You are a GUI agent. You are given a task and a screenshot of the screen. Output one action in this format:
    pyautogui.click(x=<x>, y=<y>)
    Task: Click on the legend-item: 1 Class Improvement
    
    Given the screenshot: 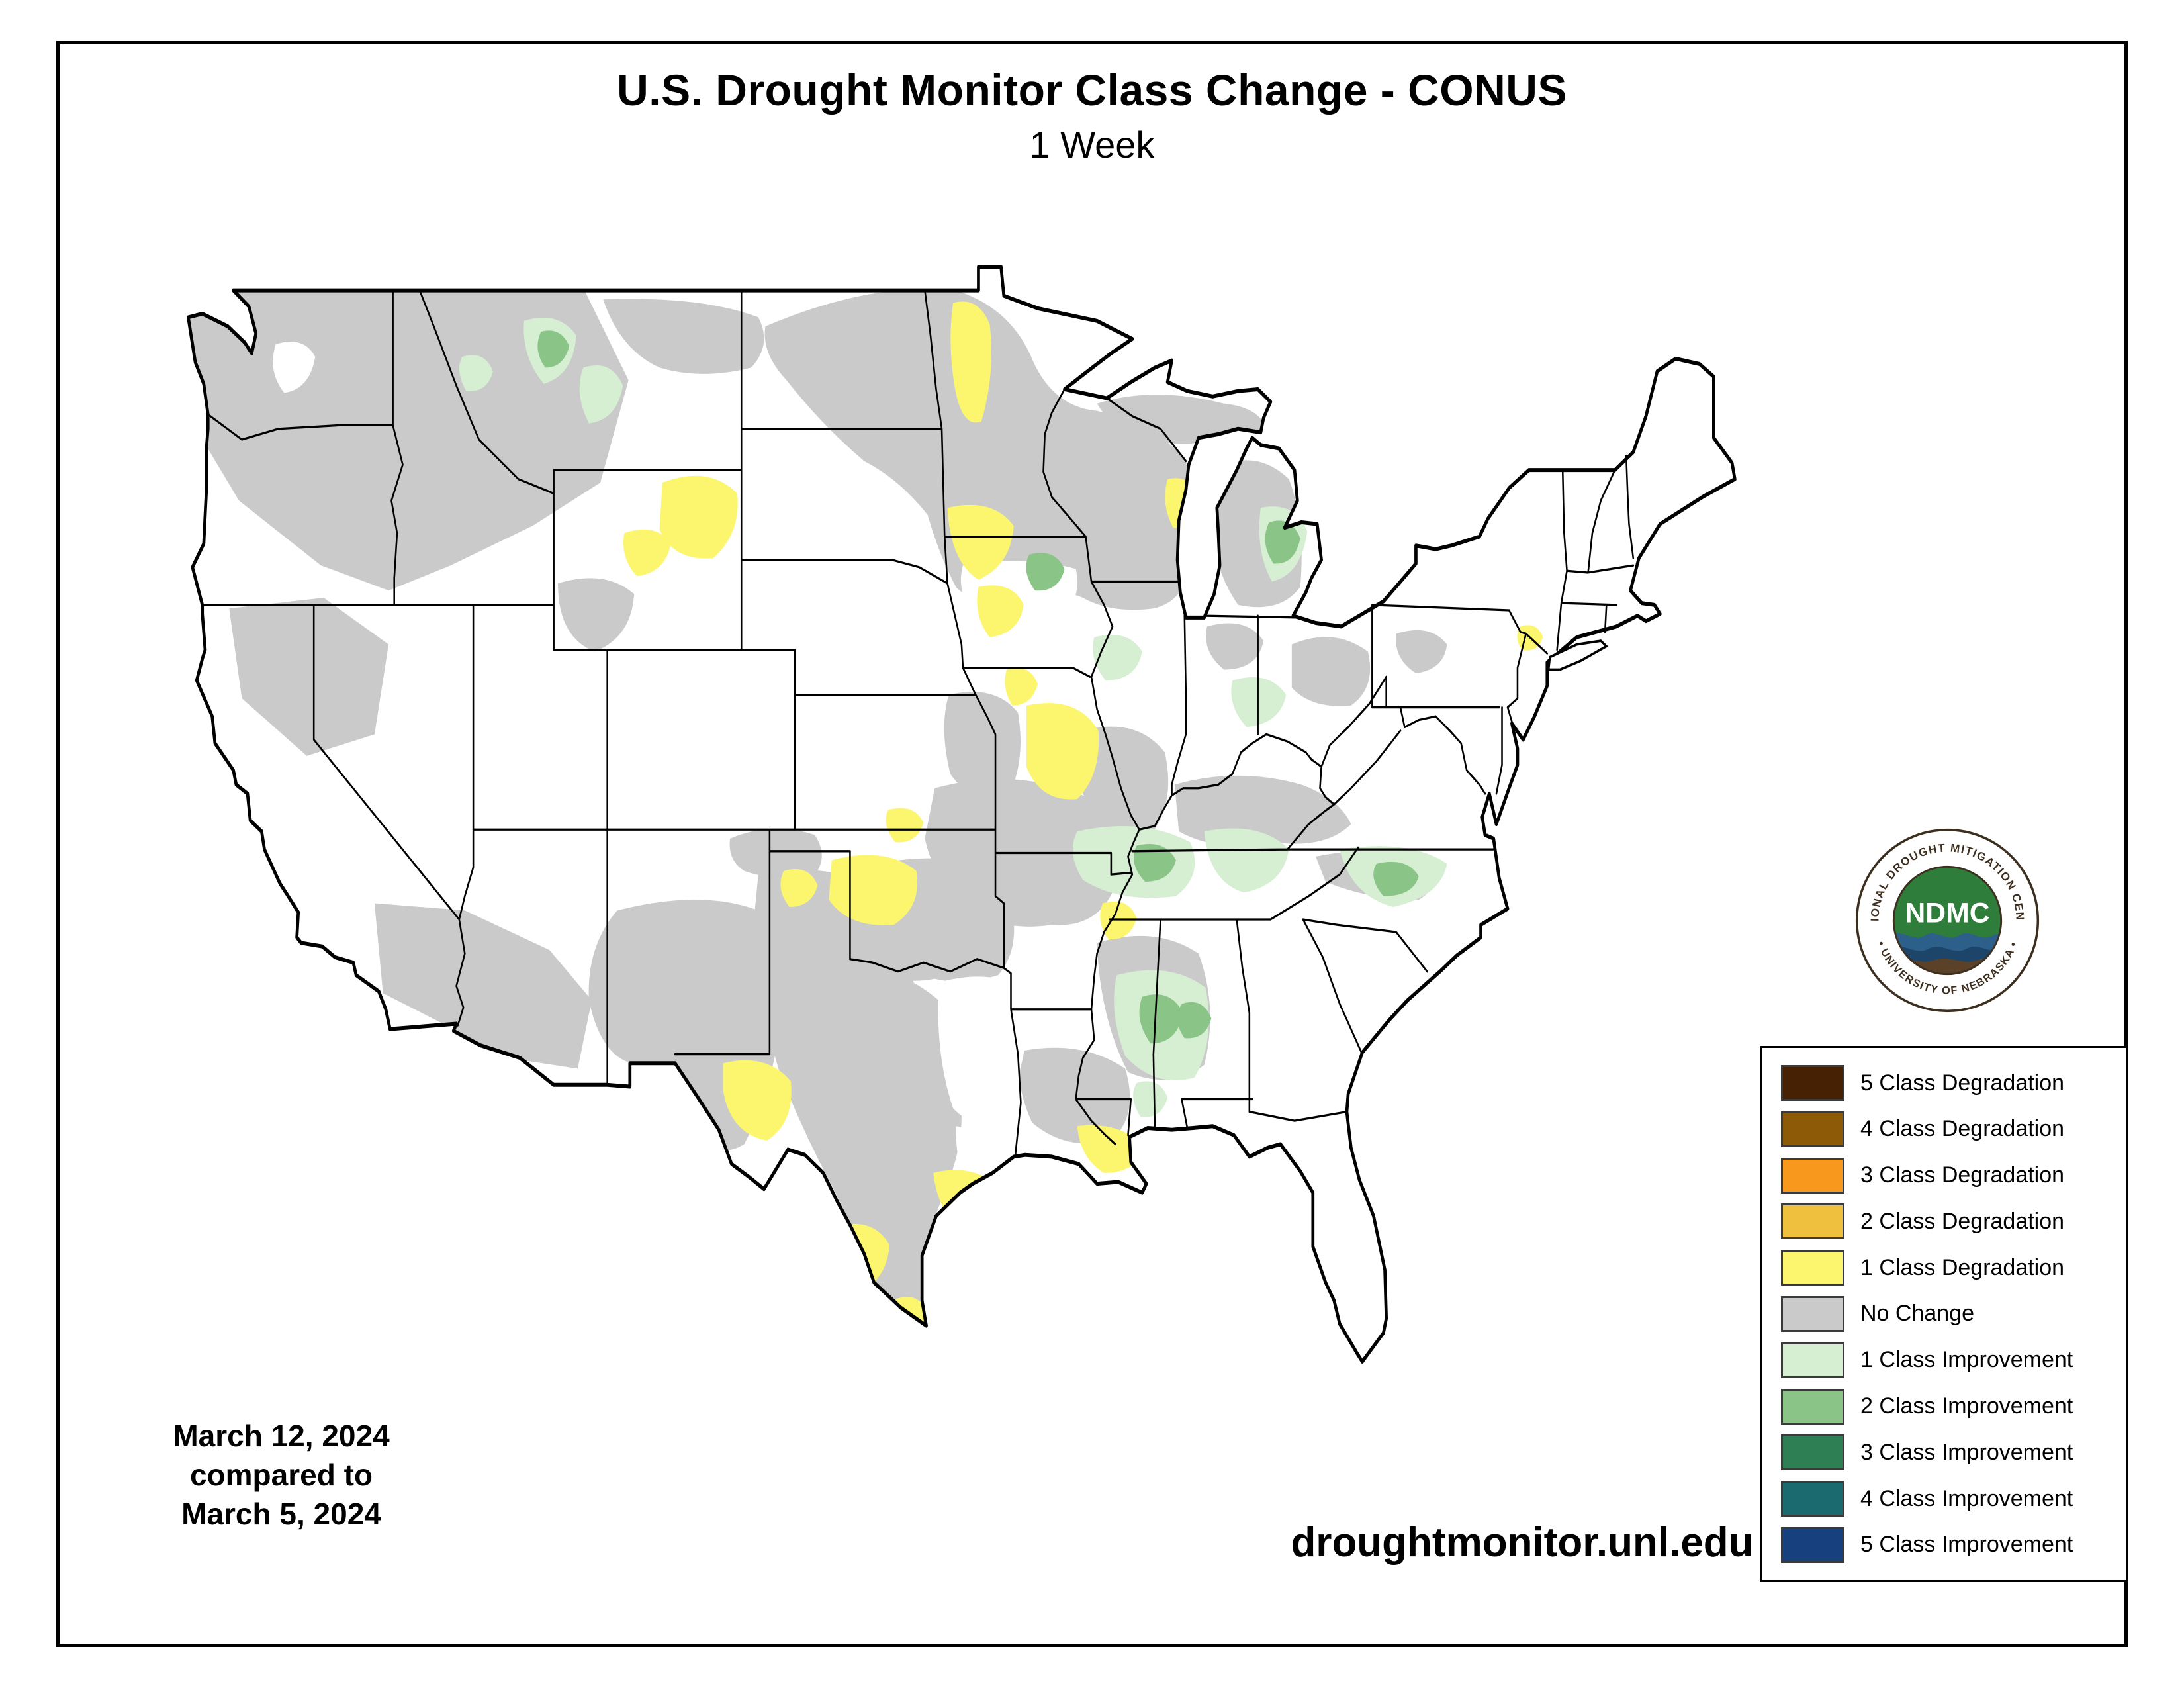 What is the action you would take?
    pyautogui.click(x=1944, y=1360)
    